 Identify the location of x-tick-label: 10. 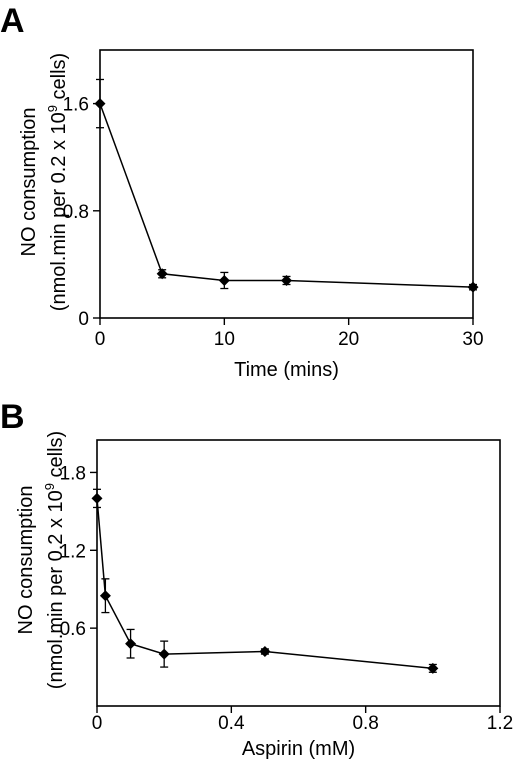
(224, 339).